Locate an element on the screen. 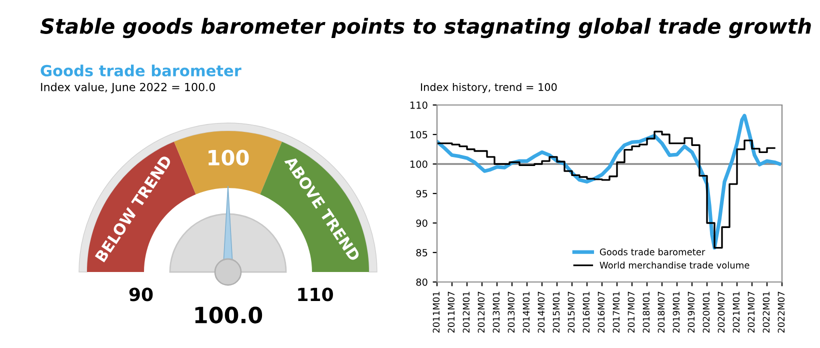 The height and width of the screenshot is (348, 820). y-tick-label: 110 is located at coordinates (419, 105).